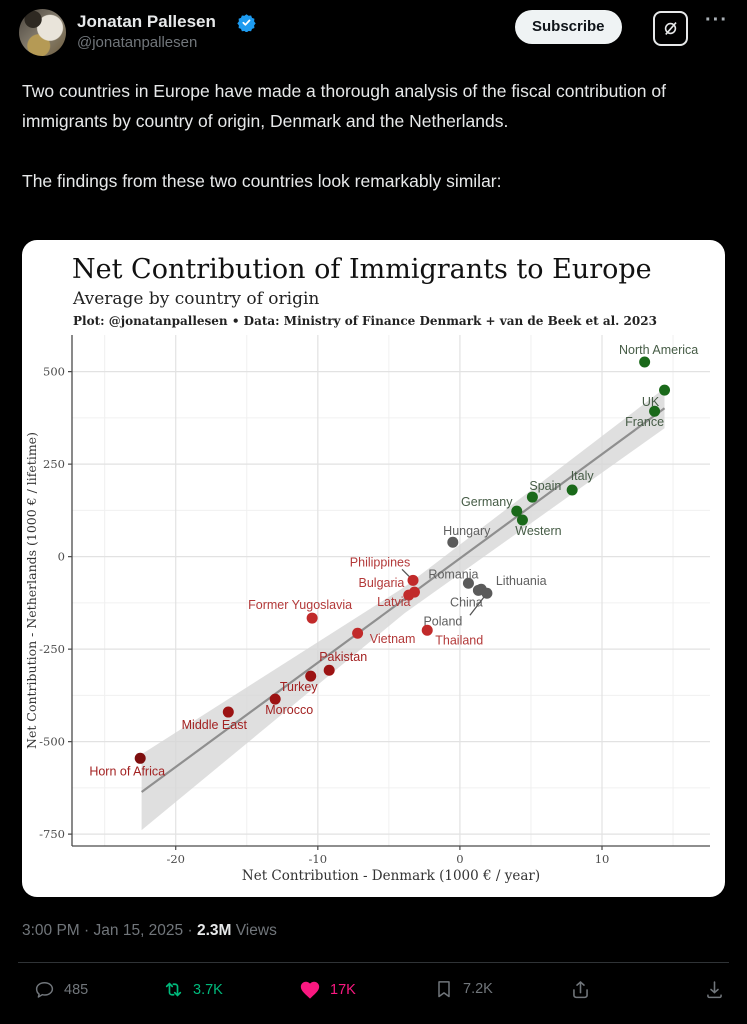 This screenshot has width=747, height=1024. What do you see at coordinates (478, 590) in the screenshot?
I see `data-point-china` at bounding box center [478, 590].